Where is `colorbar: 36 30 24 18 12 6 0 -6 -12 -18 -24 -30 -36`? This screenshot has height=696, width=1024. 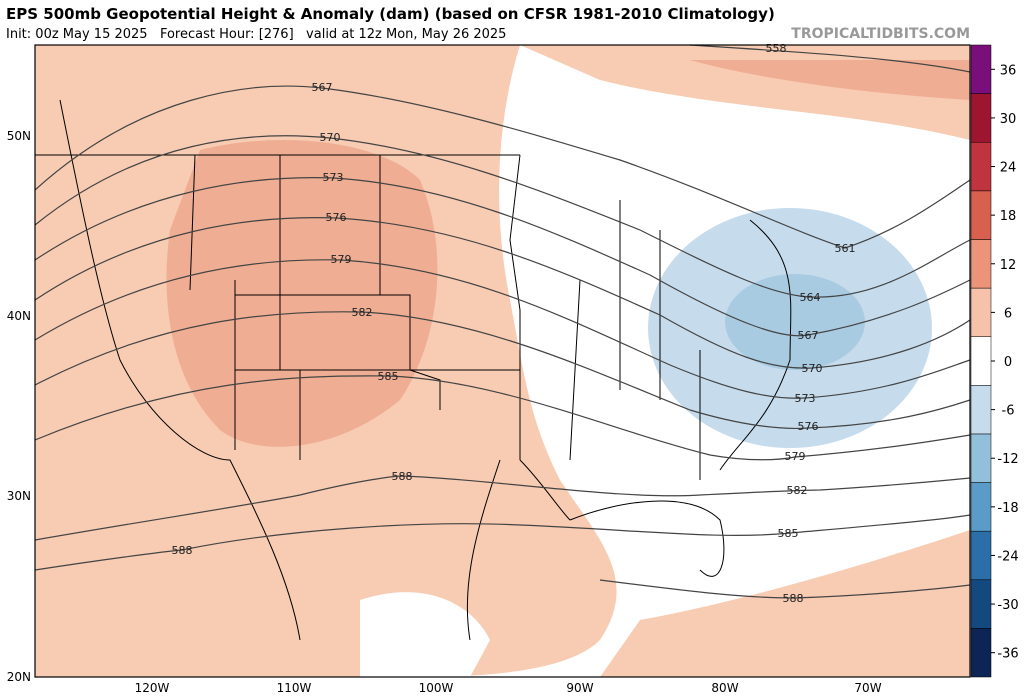
colorbar: 36 30 24 18 12 6 0 -6 -12 -18 -24 -30 -36 is located at coordinates (994, 361).